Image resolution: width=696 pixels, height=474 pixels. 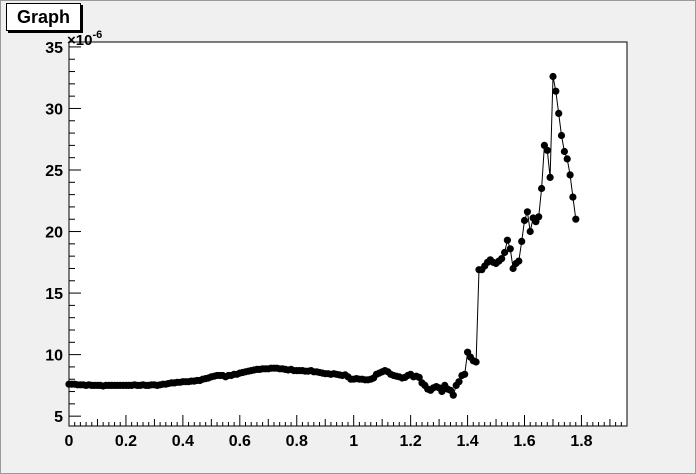 What do you see at coordinates (54, 233) in the screenshot?
I see `y-tick-label: 20` at bounding box center [54, 233].